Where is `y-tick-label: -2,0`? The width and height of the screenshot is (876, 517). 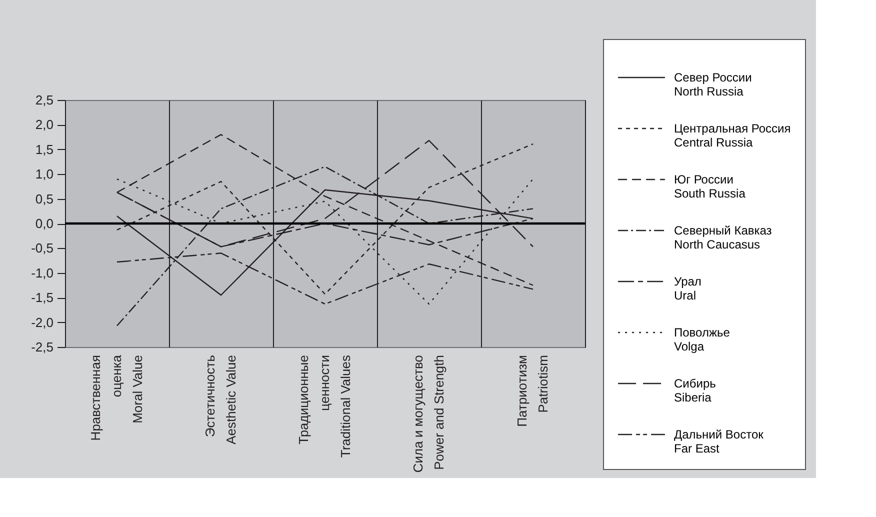
y-tick-label: -2,0 is located at coordinates (42, 322).